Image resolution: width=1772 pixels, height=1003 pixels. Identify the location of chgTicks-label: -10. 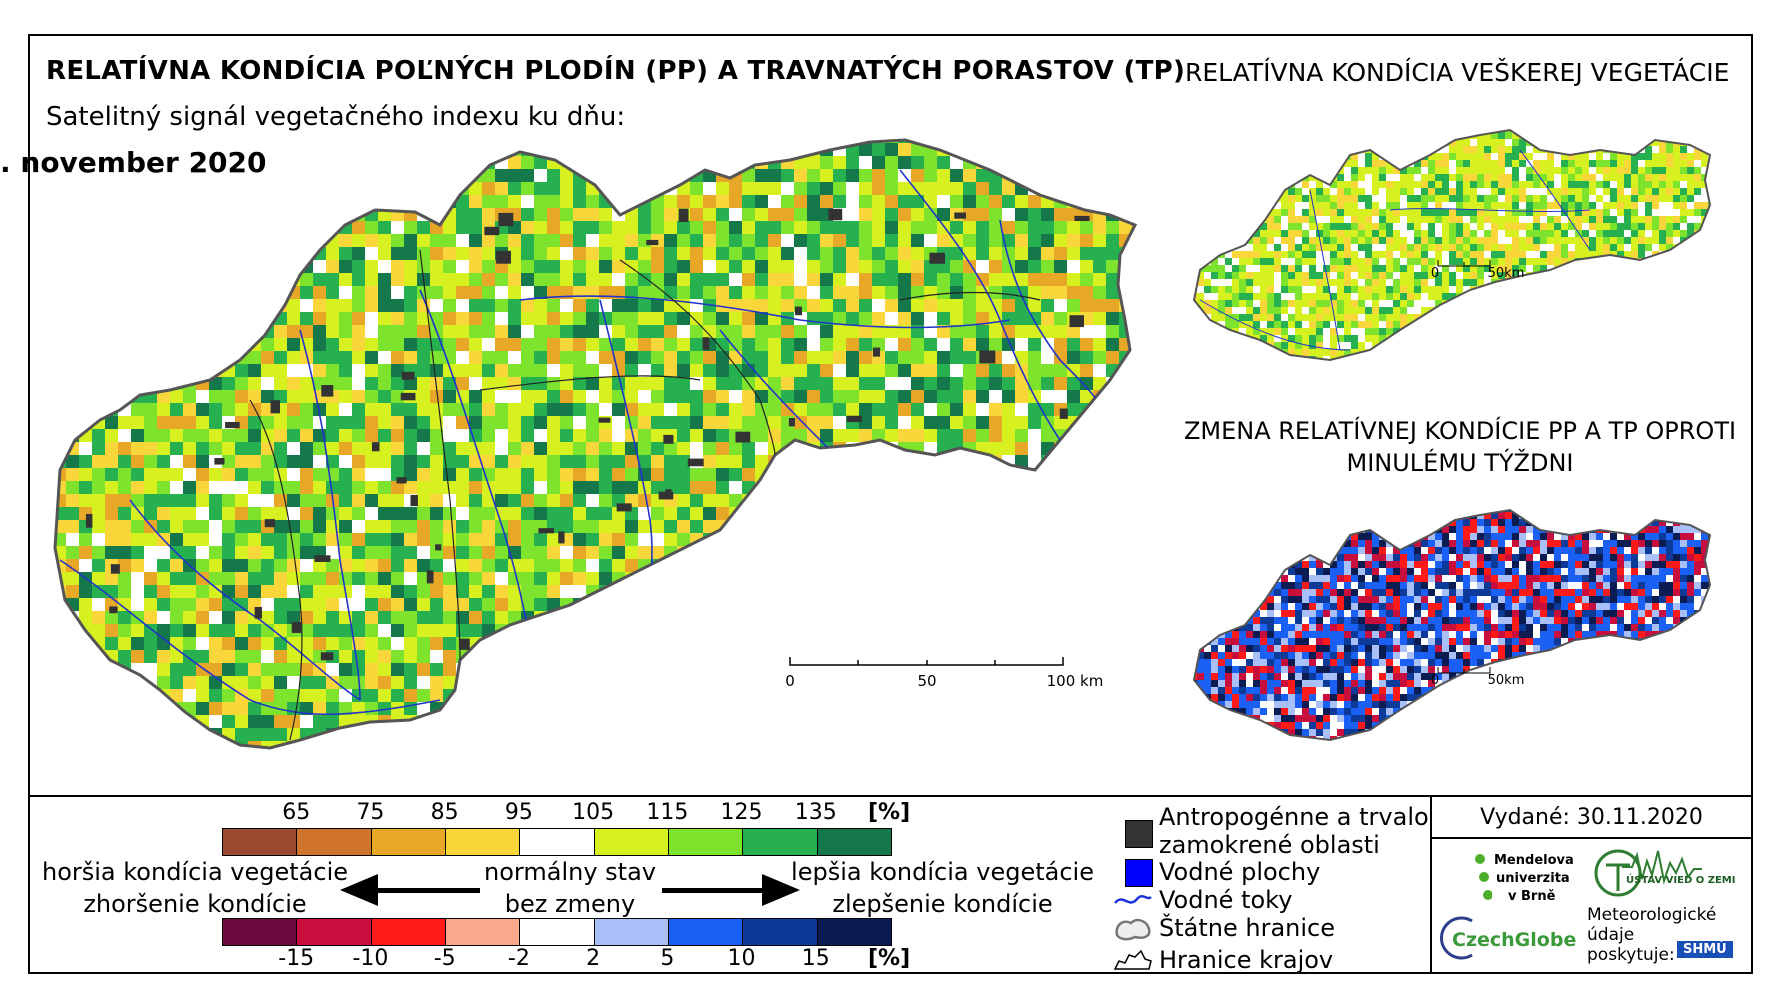
(370, 958).